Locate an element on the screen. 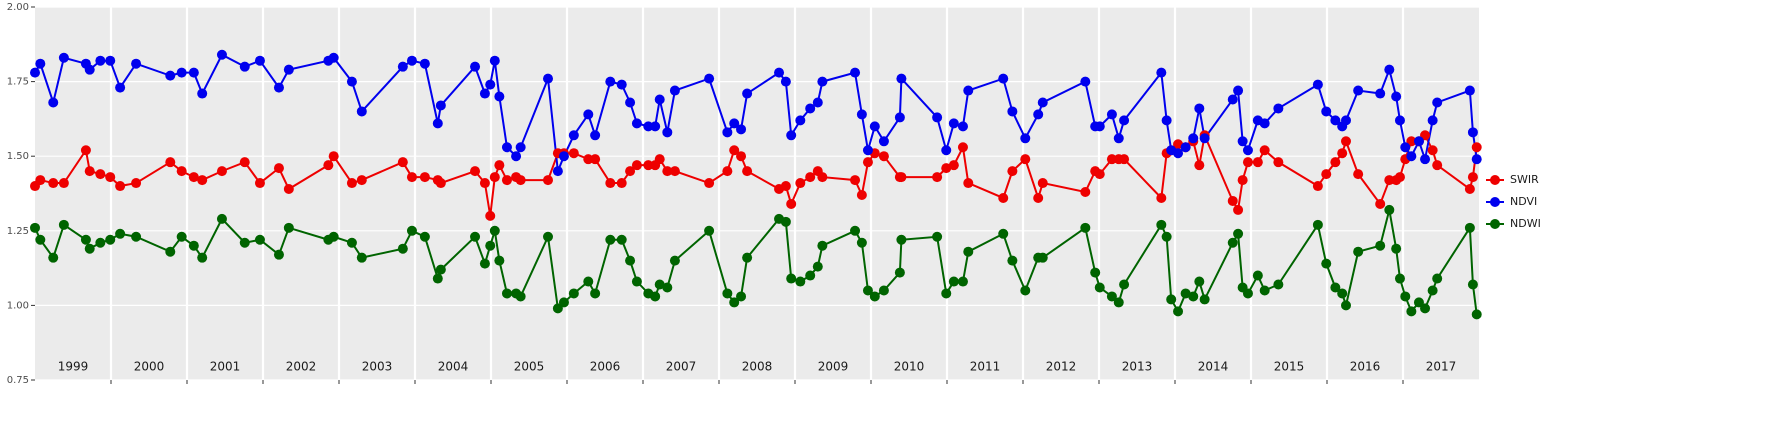  year-label: 2005 is located at coordinates (529, 367).